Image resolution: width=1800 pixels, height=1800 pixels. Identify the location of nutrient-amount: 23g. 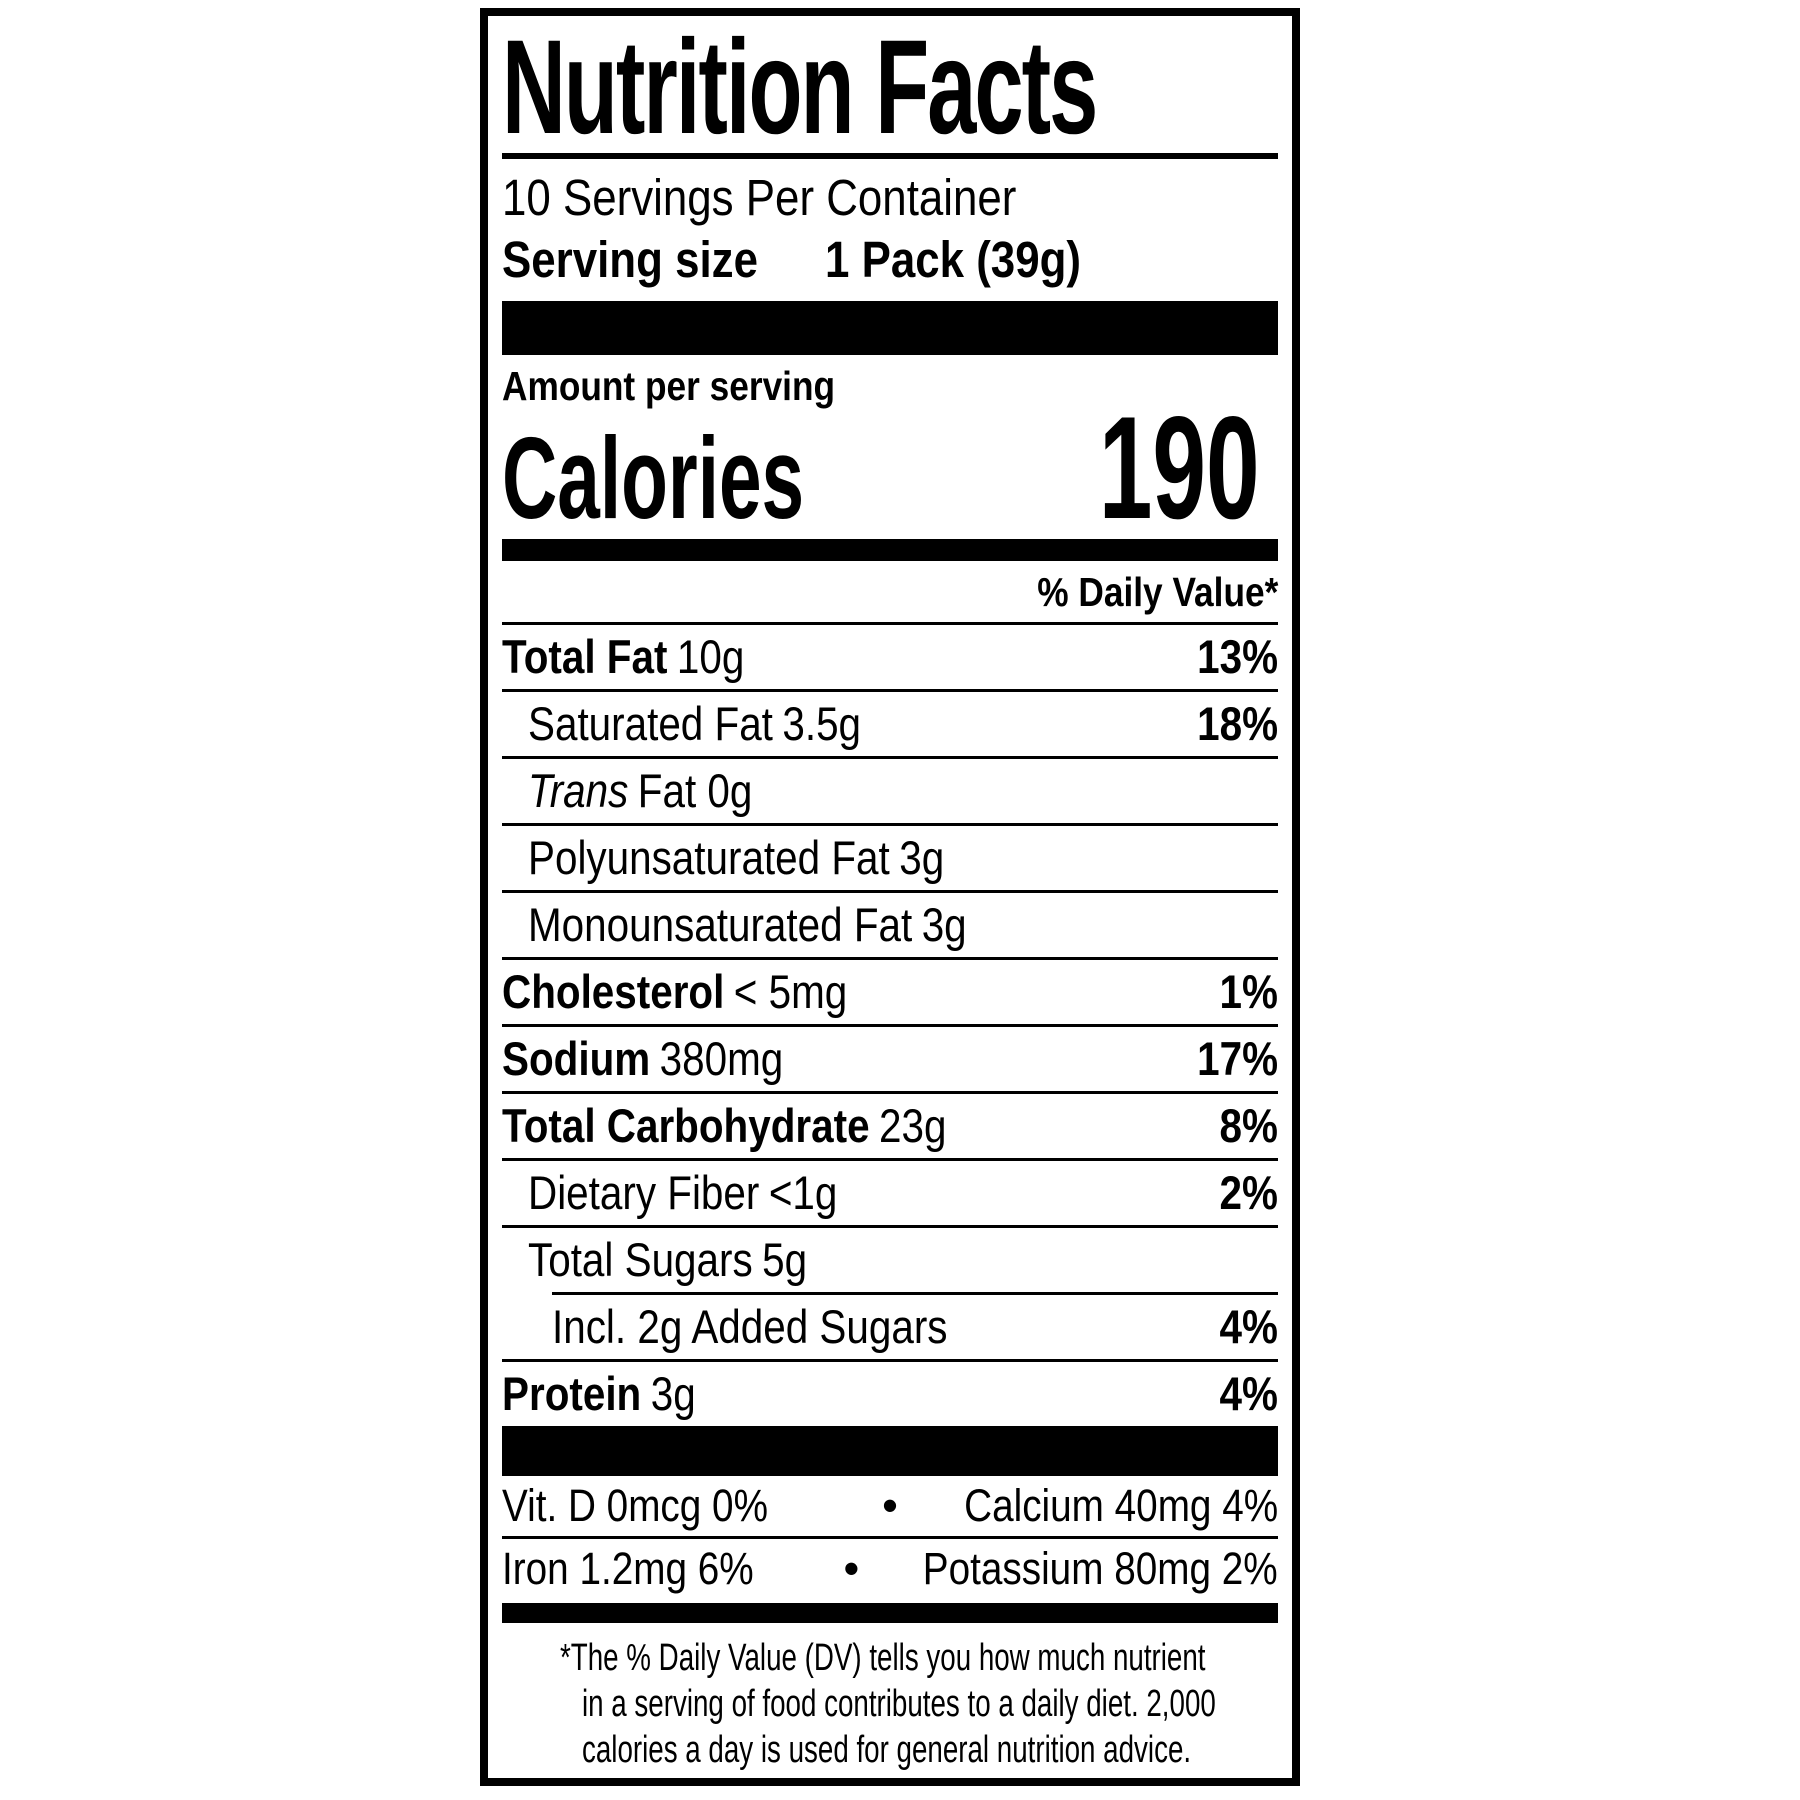
(913, 1126).